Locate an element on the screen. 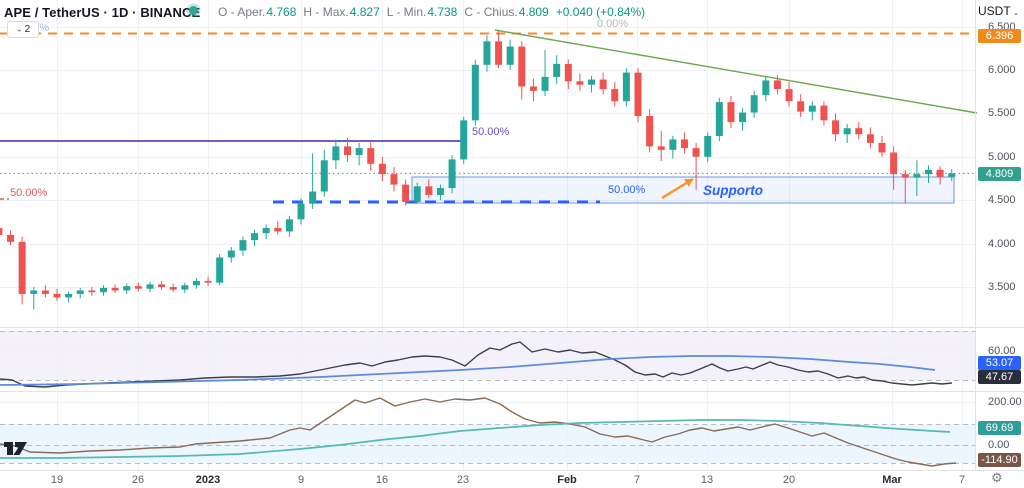 Image resolution: width=1024 pixels, height=488 pixels. time-label: 16 is located at coordinates (382, 480).